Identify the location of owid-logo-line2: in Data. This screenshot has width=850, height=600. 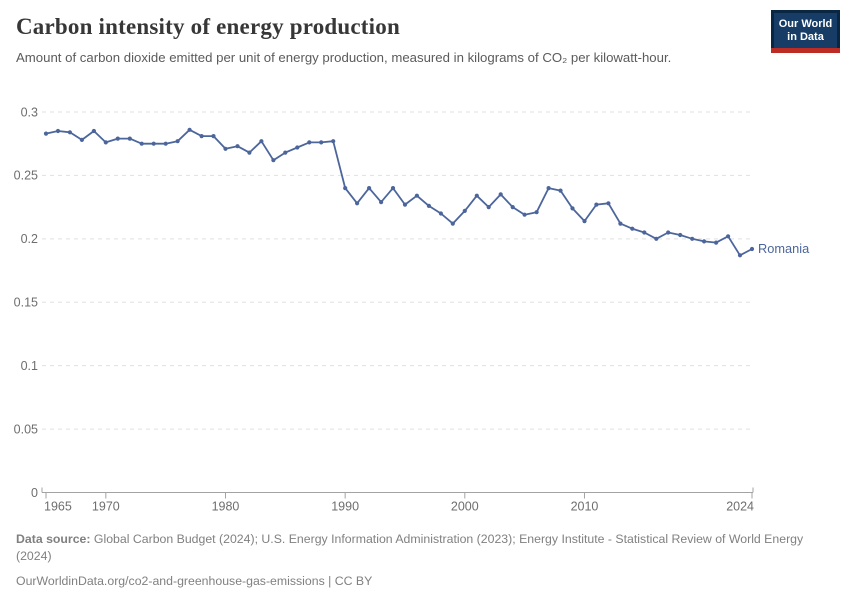
(805, 36).